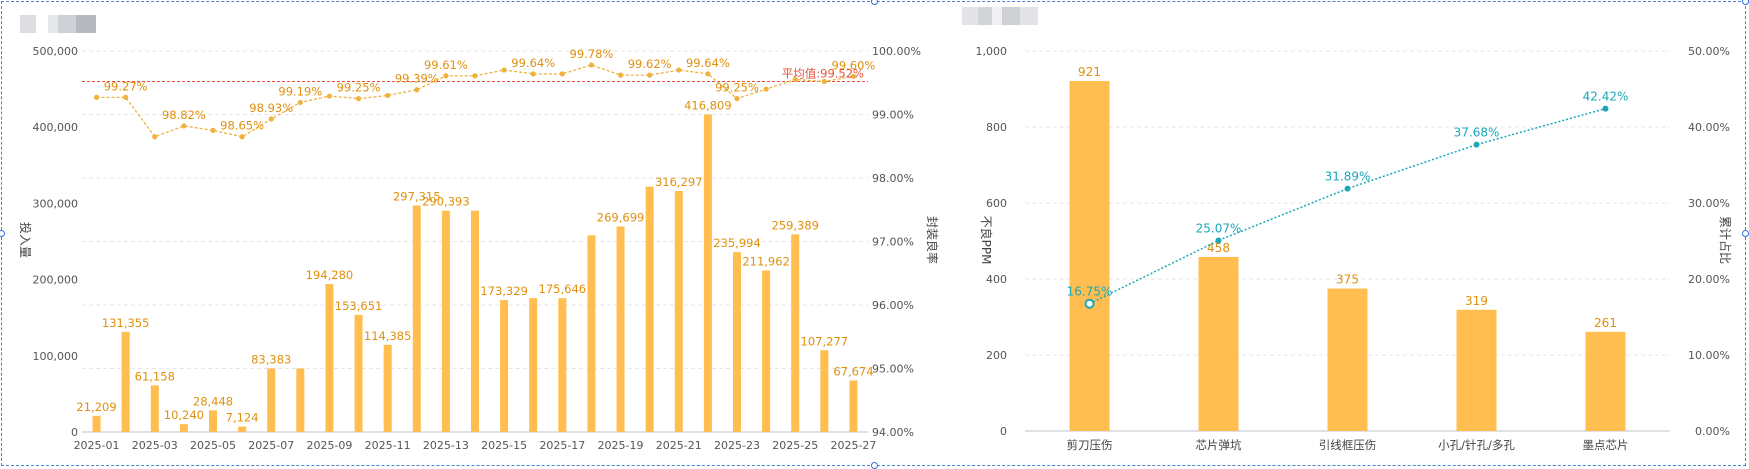  I want to click on y2-tick-label: 20.00%, so click(1709, 279).